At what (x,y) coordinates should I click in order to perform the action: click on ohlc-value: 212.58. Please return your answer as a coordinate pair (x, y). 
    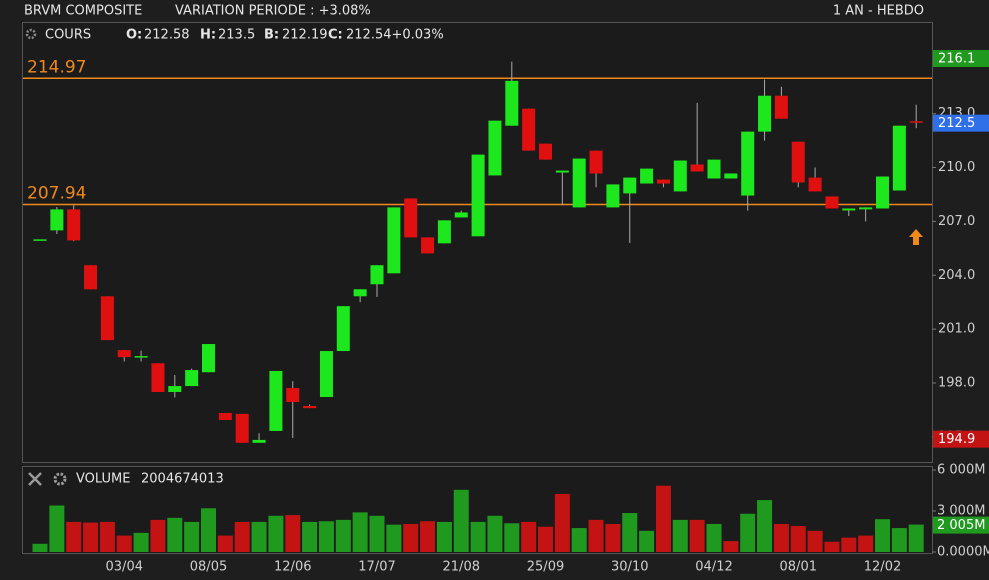
    Looking at the image, I should click on (167, 35).